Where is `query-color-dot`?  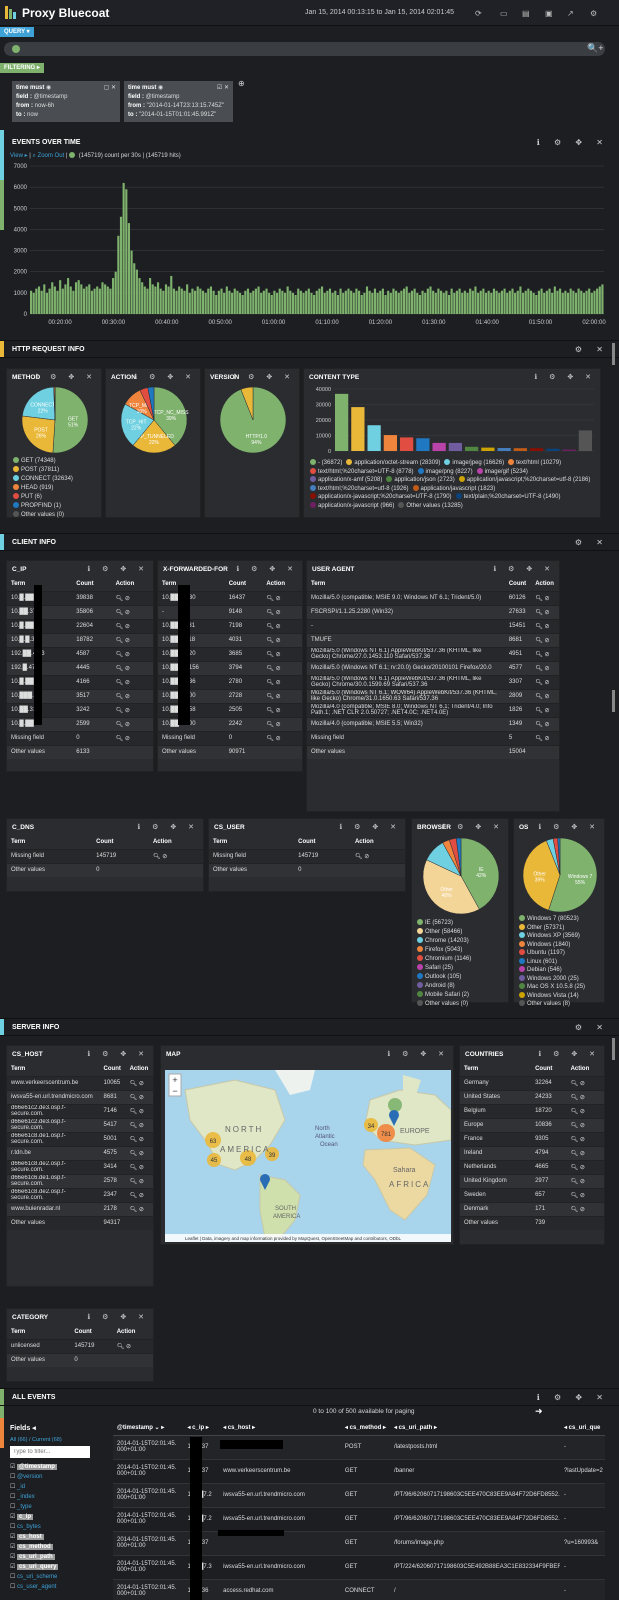 query-color-dot is located at coordinates (16, 49).